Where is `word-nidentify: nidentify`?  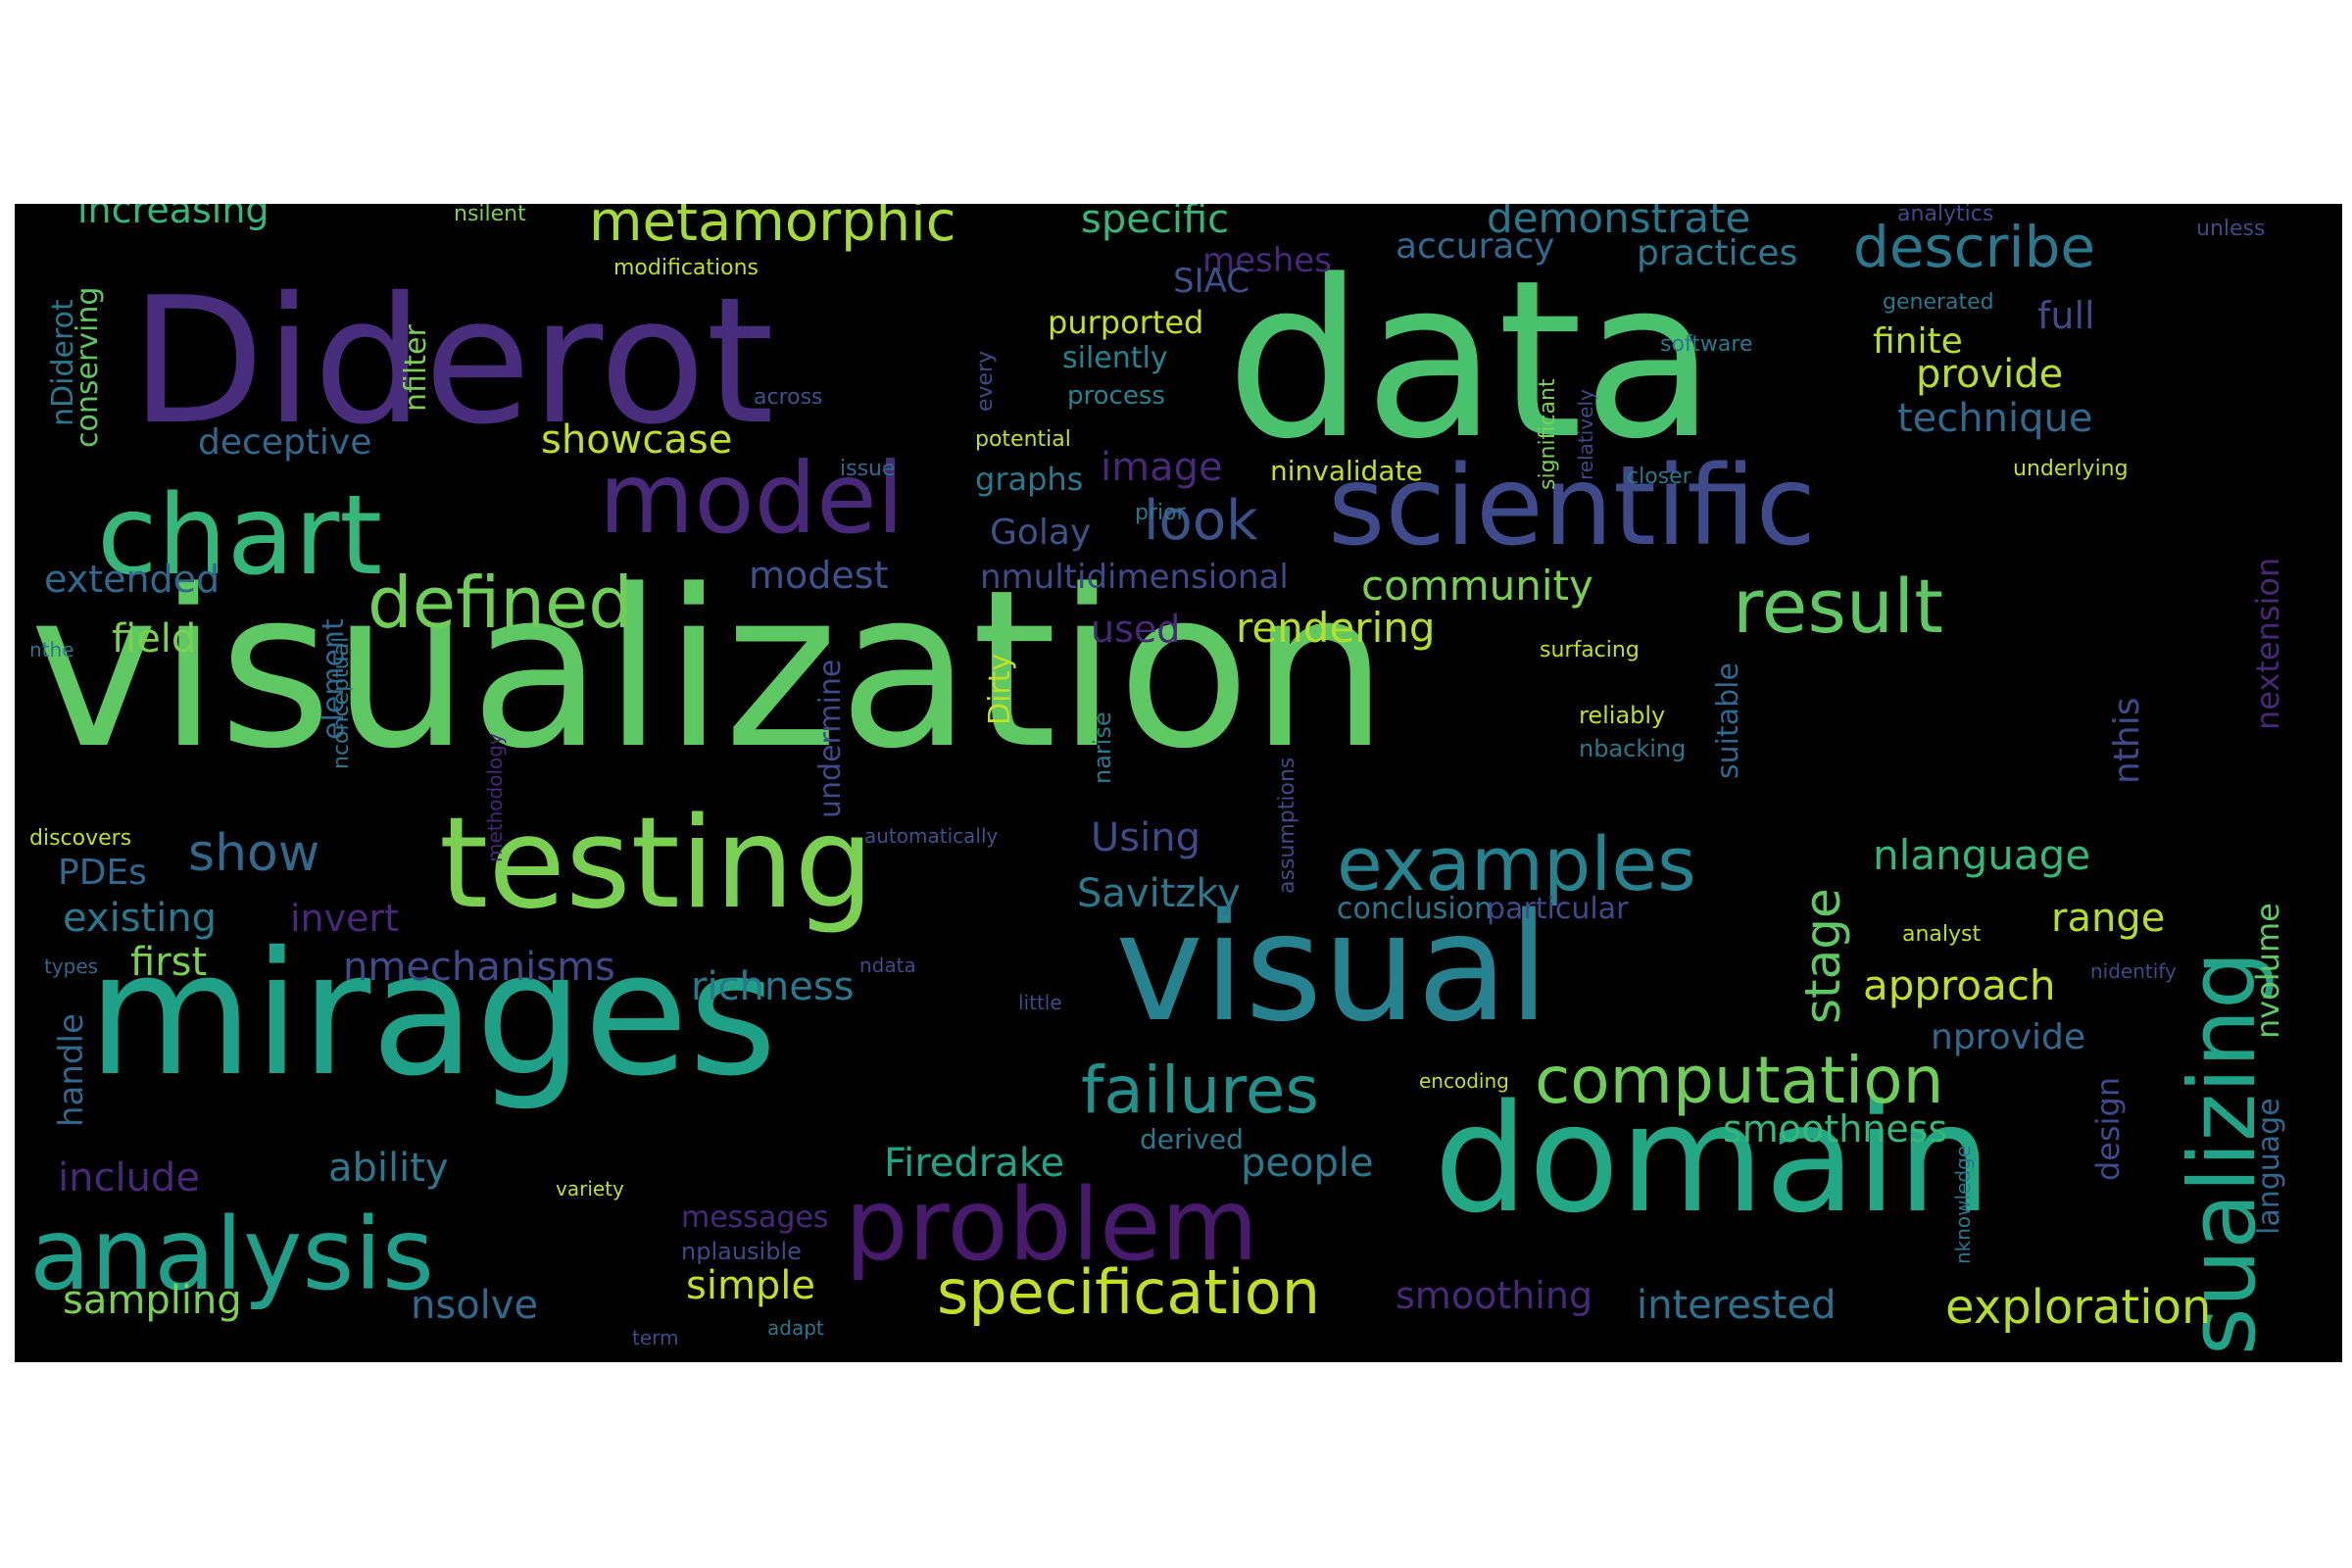 word-nidentify: nidentify is located at coordinates (2133, 971).